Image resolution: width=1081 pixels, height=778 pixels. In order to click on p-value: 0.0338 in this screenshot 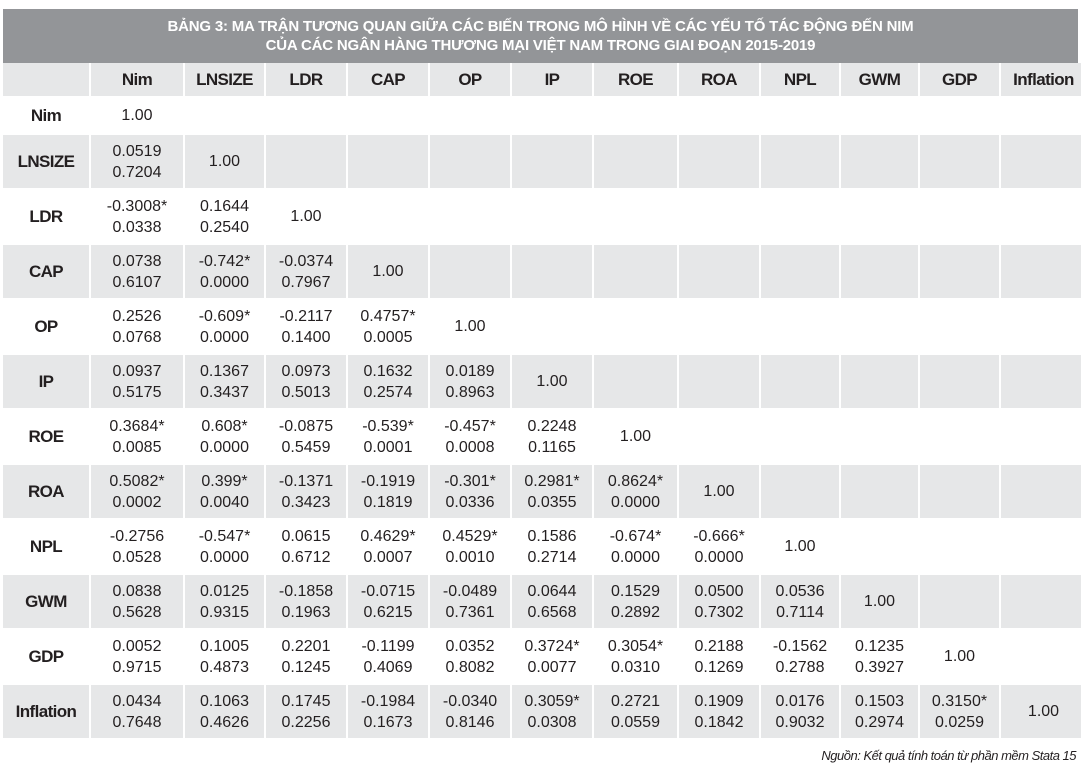, I will do `click(137, 227)`.